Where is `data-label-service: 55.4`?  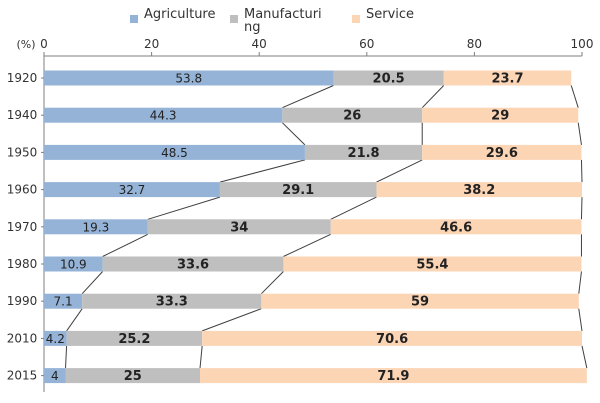 data-label-service: 55.4 is located at coordinates (432, 265).